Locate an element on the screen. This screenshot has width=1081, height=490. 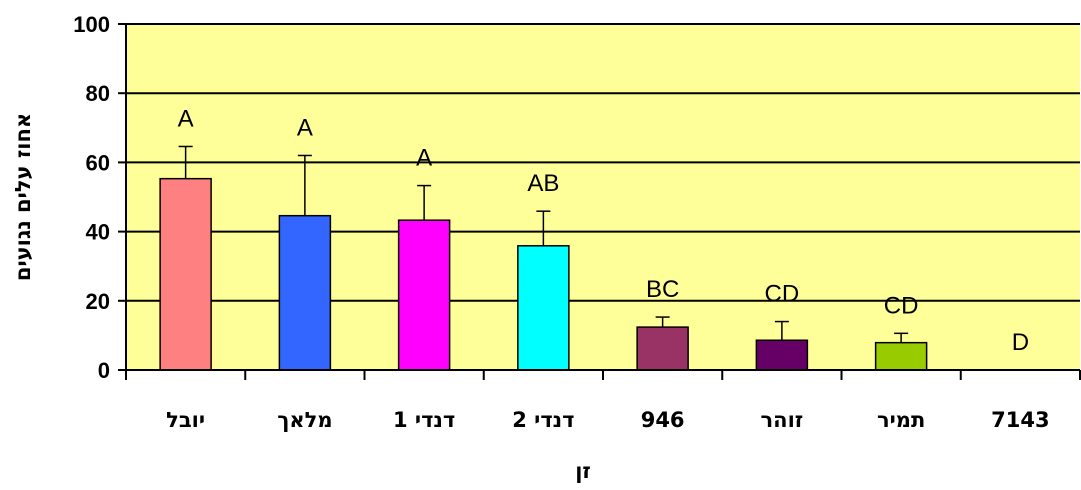
y-axis-title: אחוז עלים נגועים is located at coordinates (23, 197).